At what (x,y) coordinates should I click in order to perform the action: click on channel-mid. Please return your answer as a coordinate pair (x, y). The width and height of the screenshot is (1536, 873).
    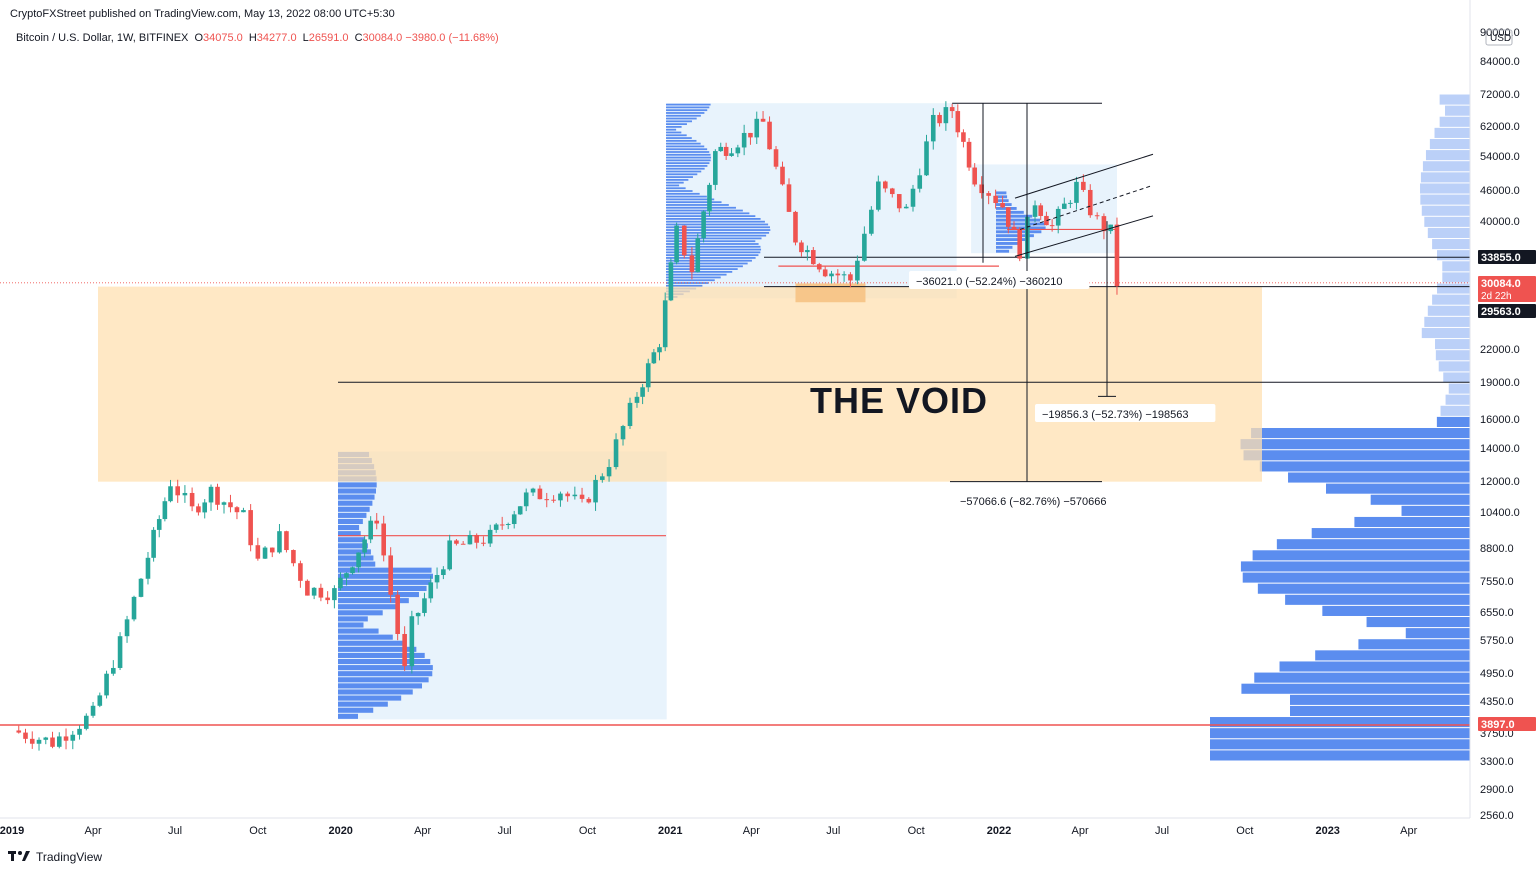
    Looking at the image, I should click on (1085, 207).